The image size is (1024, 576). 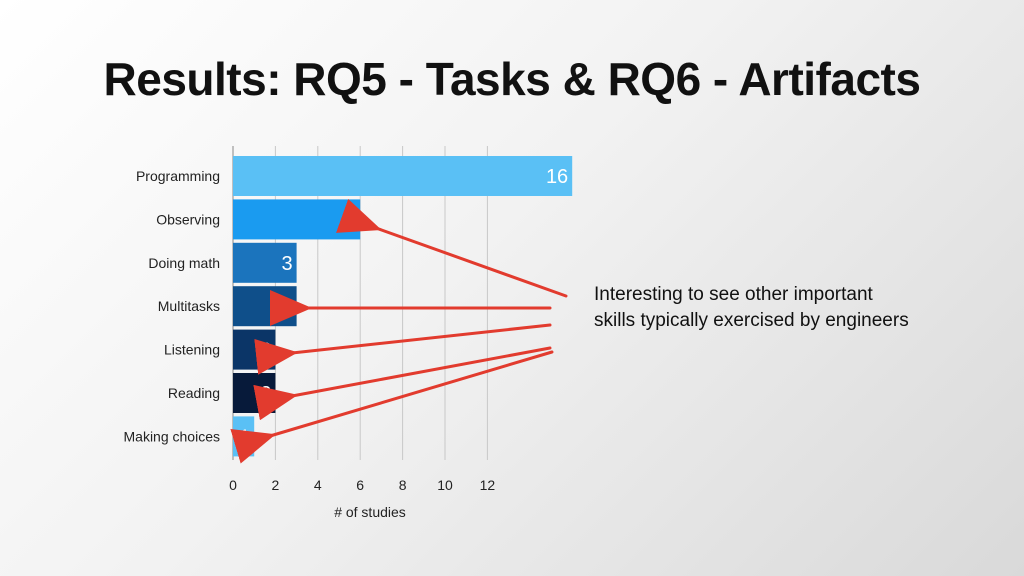 I want to click on note-line-2: skills typically exercised by engineers, so click(x=751, y=320).